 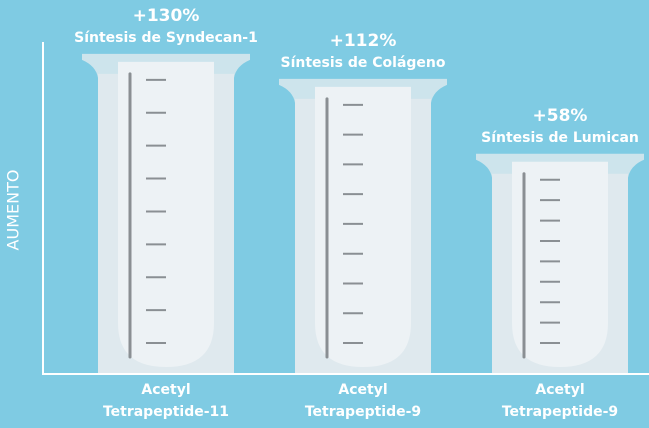 What do you see at coordinates (166, 401) in the screenshot?
I see `x-tick-label: Acetyl Tetrapeptide-11` at bounding box center [166, 401].